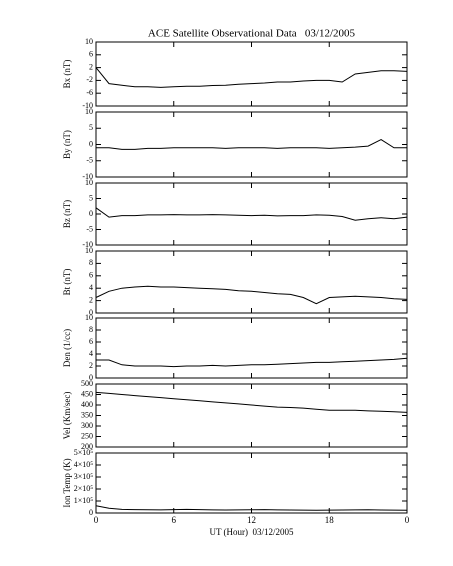 This screenshot has width=453, height=566. I want to click on y-tick-label: 400, so click(87, 404).